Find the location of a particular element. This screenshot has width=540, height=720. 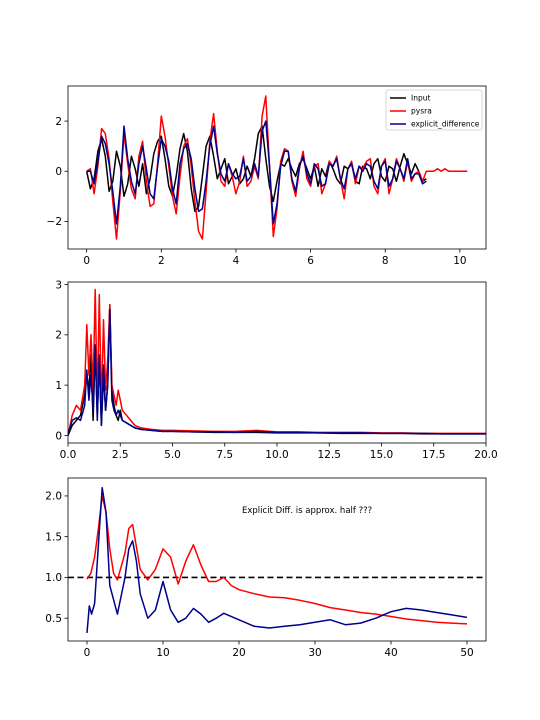

x-tick-label: 40 is located at coordinates (390, 653).